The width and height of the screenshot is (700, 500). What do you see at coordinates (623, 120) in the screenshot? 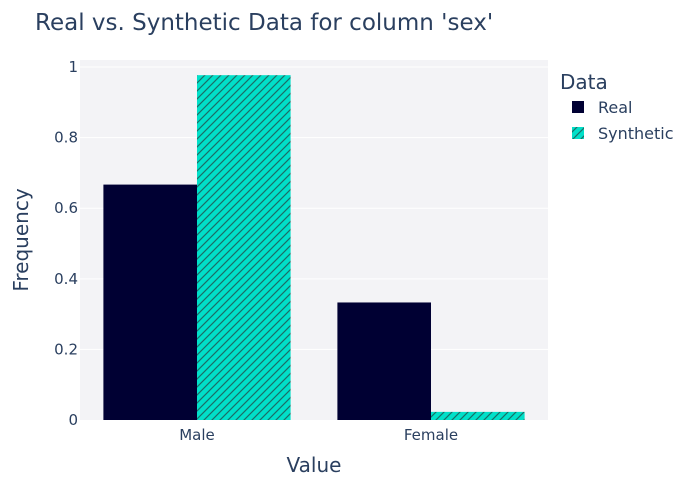
I see `legend-items: Real Synthetic` at bounding box center [623, 120].